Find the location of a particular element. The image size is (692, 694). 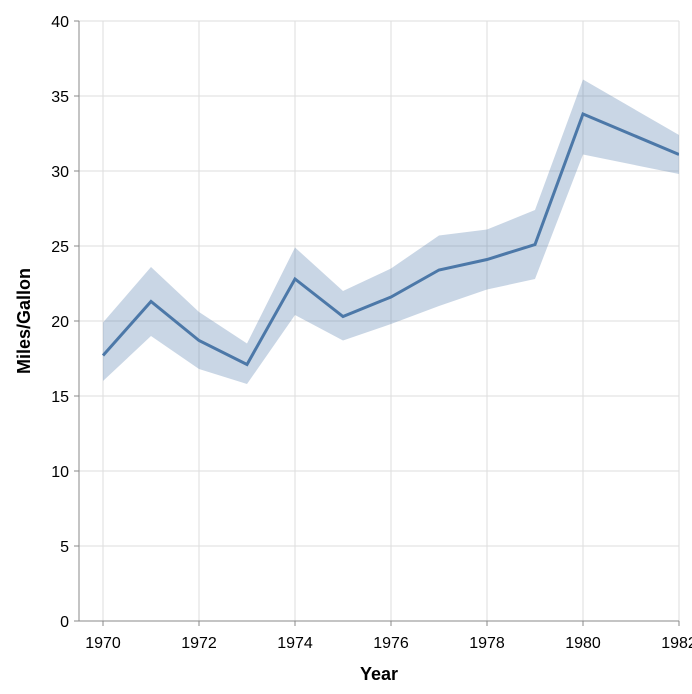

x-tick: 1970 is located at coordinates (103, 636).